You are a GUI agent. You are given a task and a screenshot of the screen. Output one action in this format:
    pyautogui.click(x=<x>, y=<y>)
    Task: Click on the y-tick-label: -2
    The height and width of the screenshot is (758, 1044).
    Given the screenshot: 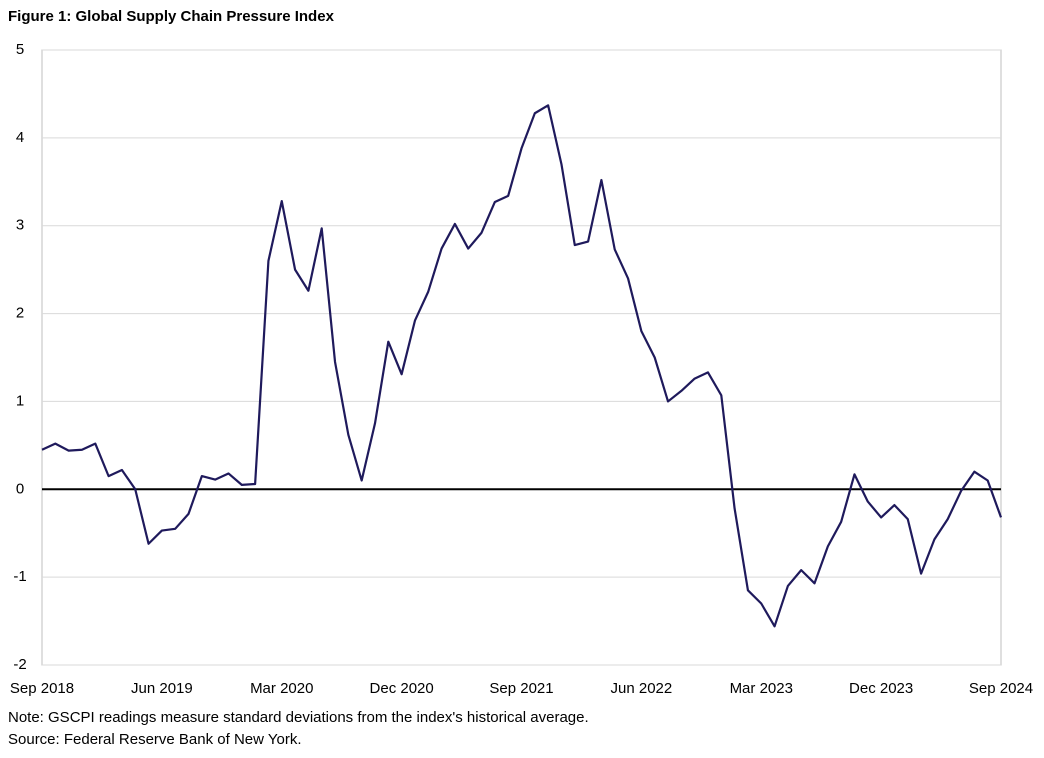 What is the action you would take?
    pyautogui.click(x=19, y=664)
    